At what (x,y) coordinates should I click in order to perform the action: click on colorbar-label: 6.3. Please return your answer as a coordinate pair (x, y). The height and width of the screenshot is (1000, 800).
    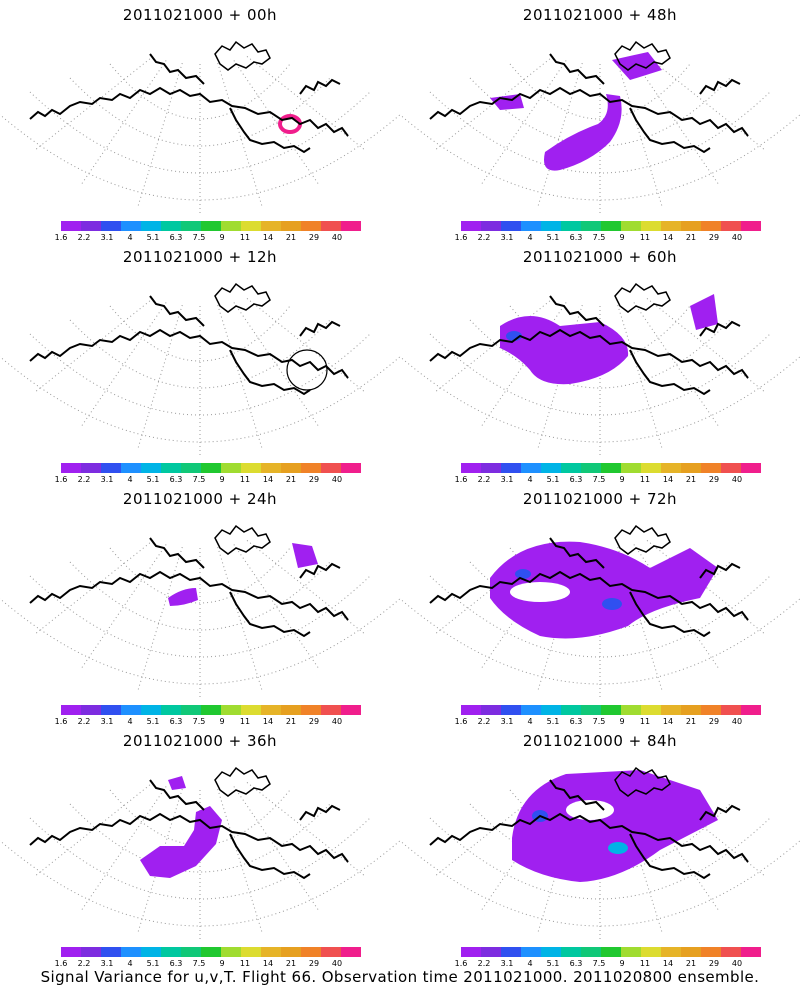
    Looking at the image, I should click on (576, 721).